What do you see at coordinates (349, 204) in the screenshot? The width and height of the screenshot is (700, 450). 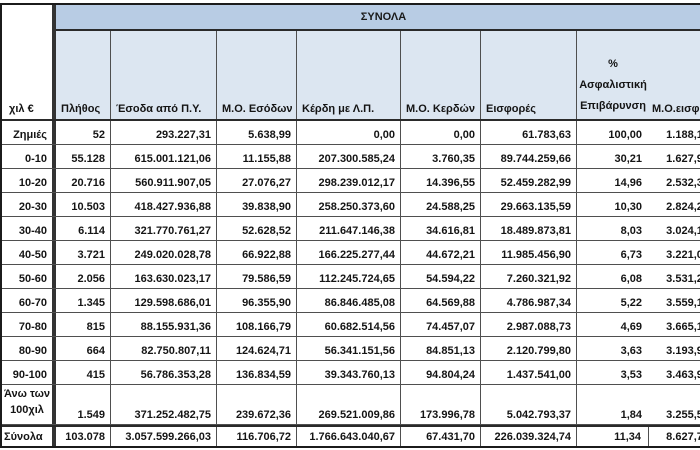 I see `data-cell: 258.250.373,60` at bounding box center [349, 204].